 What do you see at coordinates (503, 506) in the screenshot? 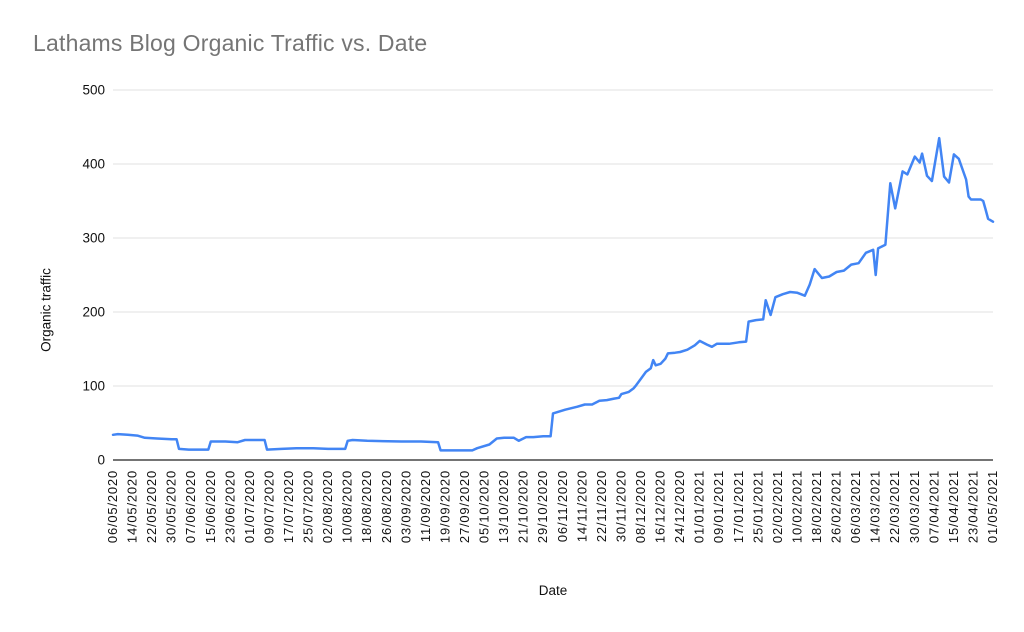
I see `x-tick-label: 13/10/2020` at bounding box center [503, 506].